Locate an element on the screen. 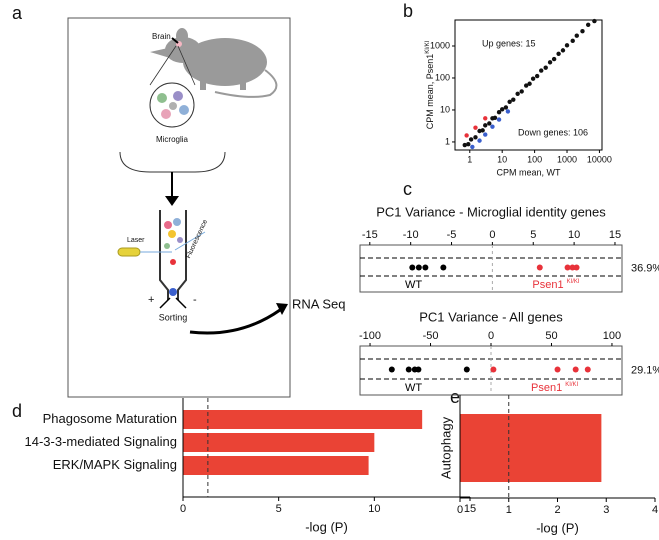 This screenshot has height=540, width=659. panel-label: b is located at coordinates (408, 11).